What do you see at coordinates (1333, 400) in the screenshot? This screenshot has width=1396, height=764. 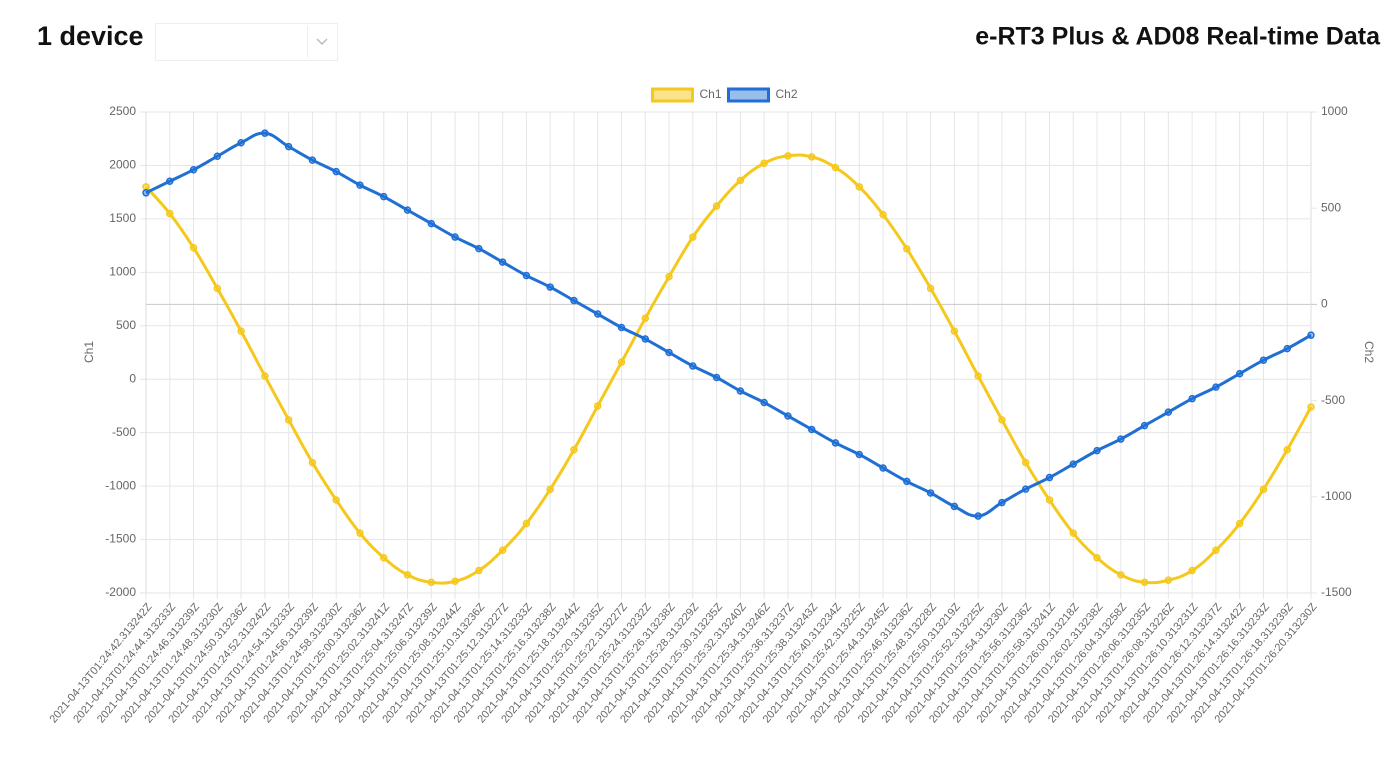 I see `y2-tick-label: -500` at bounding box center [1333, 400].